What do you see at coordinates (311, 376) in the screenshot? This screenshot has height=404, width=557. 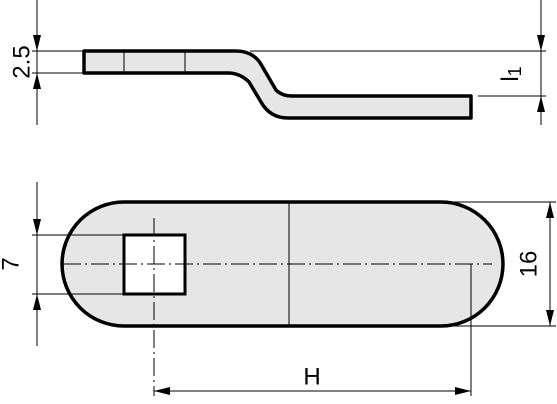 I see `length-label: H` at bounding box center [311, 376].